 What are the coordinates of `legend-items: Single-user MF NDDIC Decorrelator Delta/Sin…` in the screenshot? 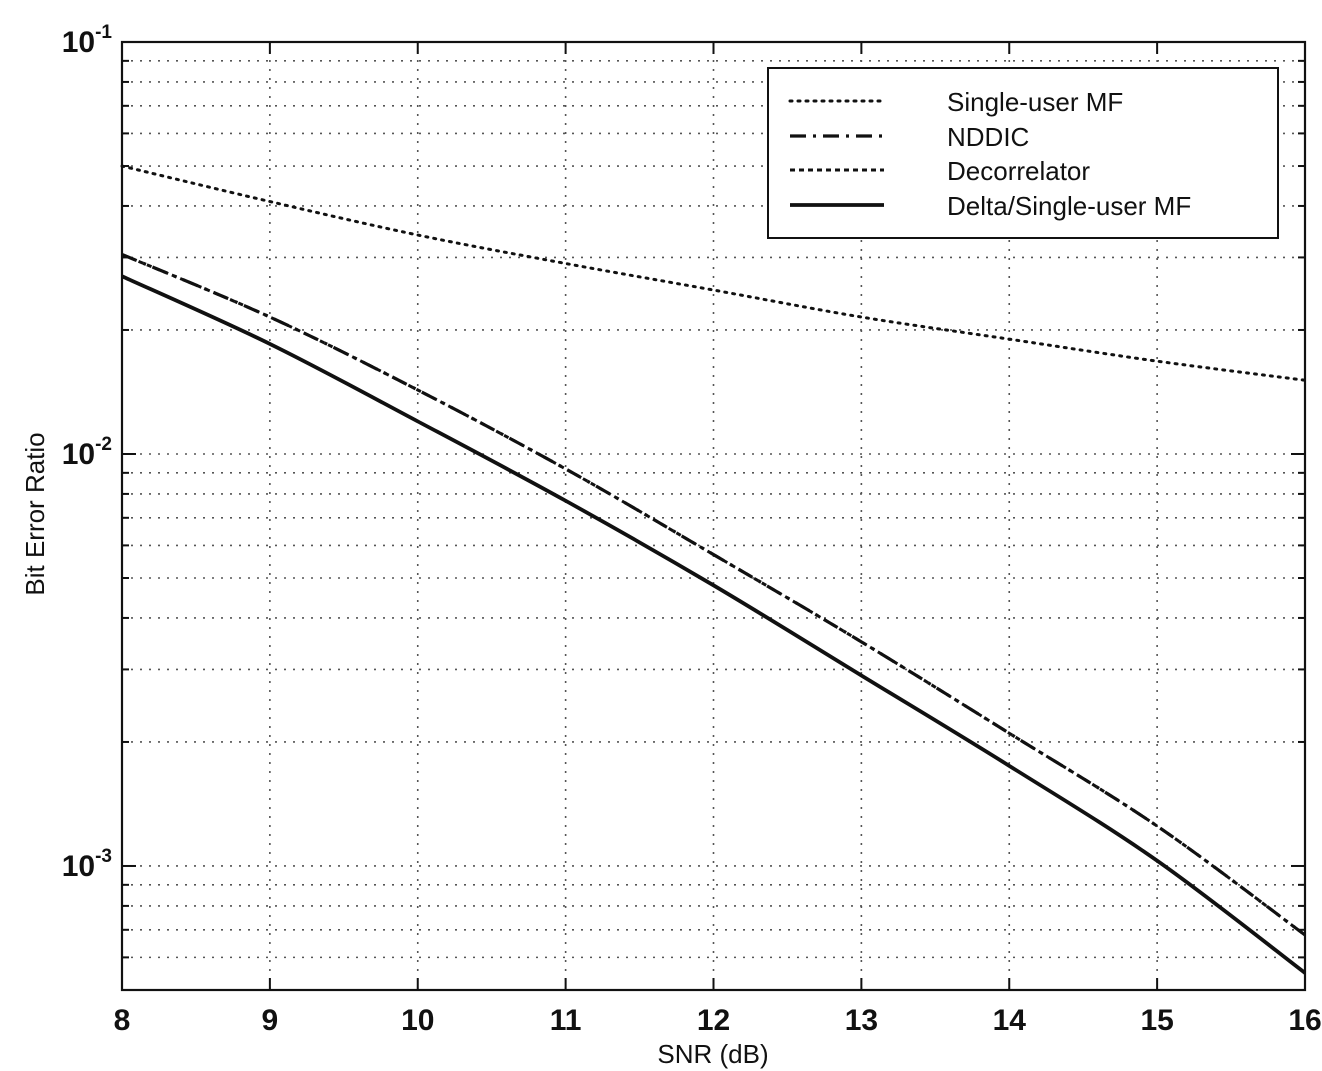 It's located at (989, 154).